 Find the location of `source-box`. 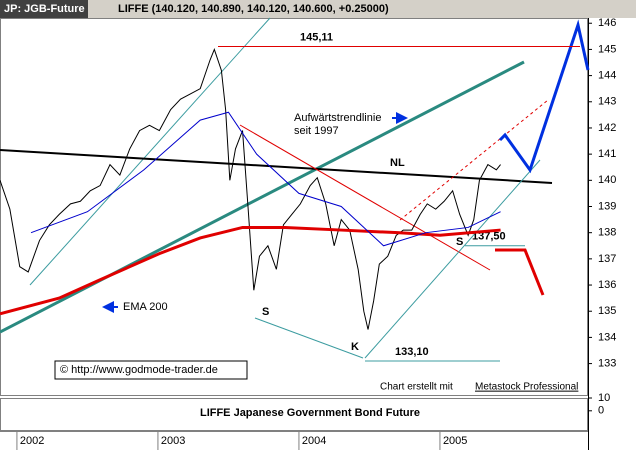

source-box is located at coordinates (151, 370).